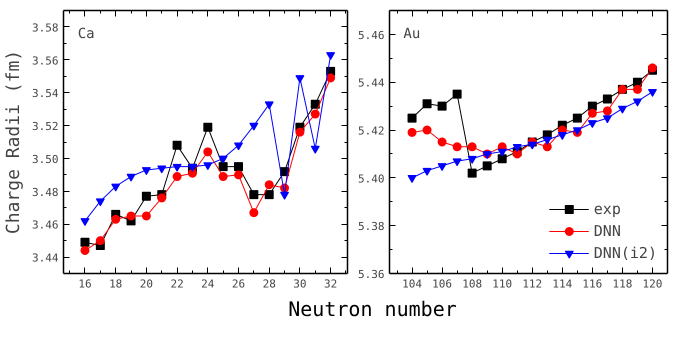 The height and width of the screenshot is (340, 700). I want to click on x-tick-label: 32, so click(331, 284).